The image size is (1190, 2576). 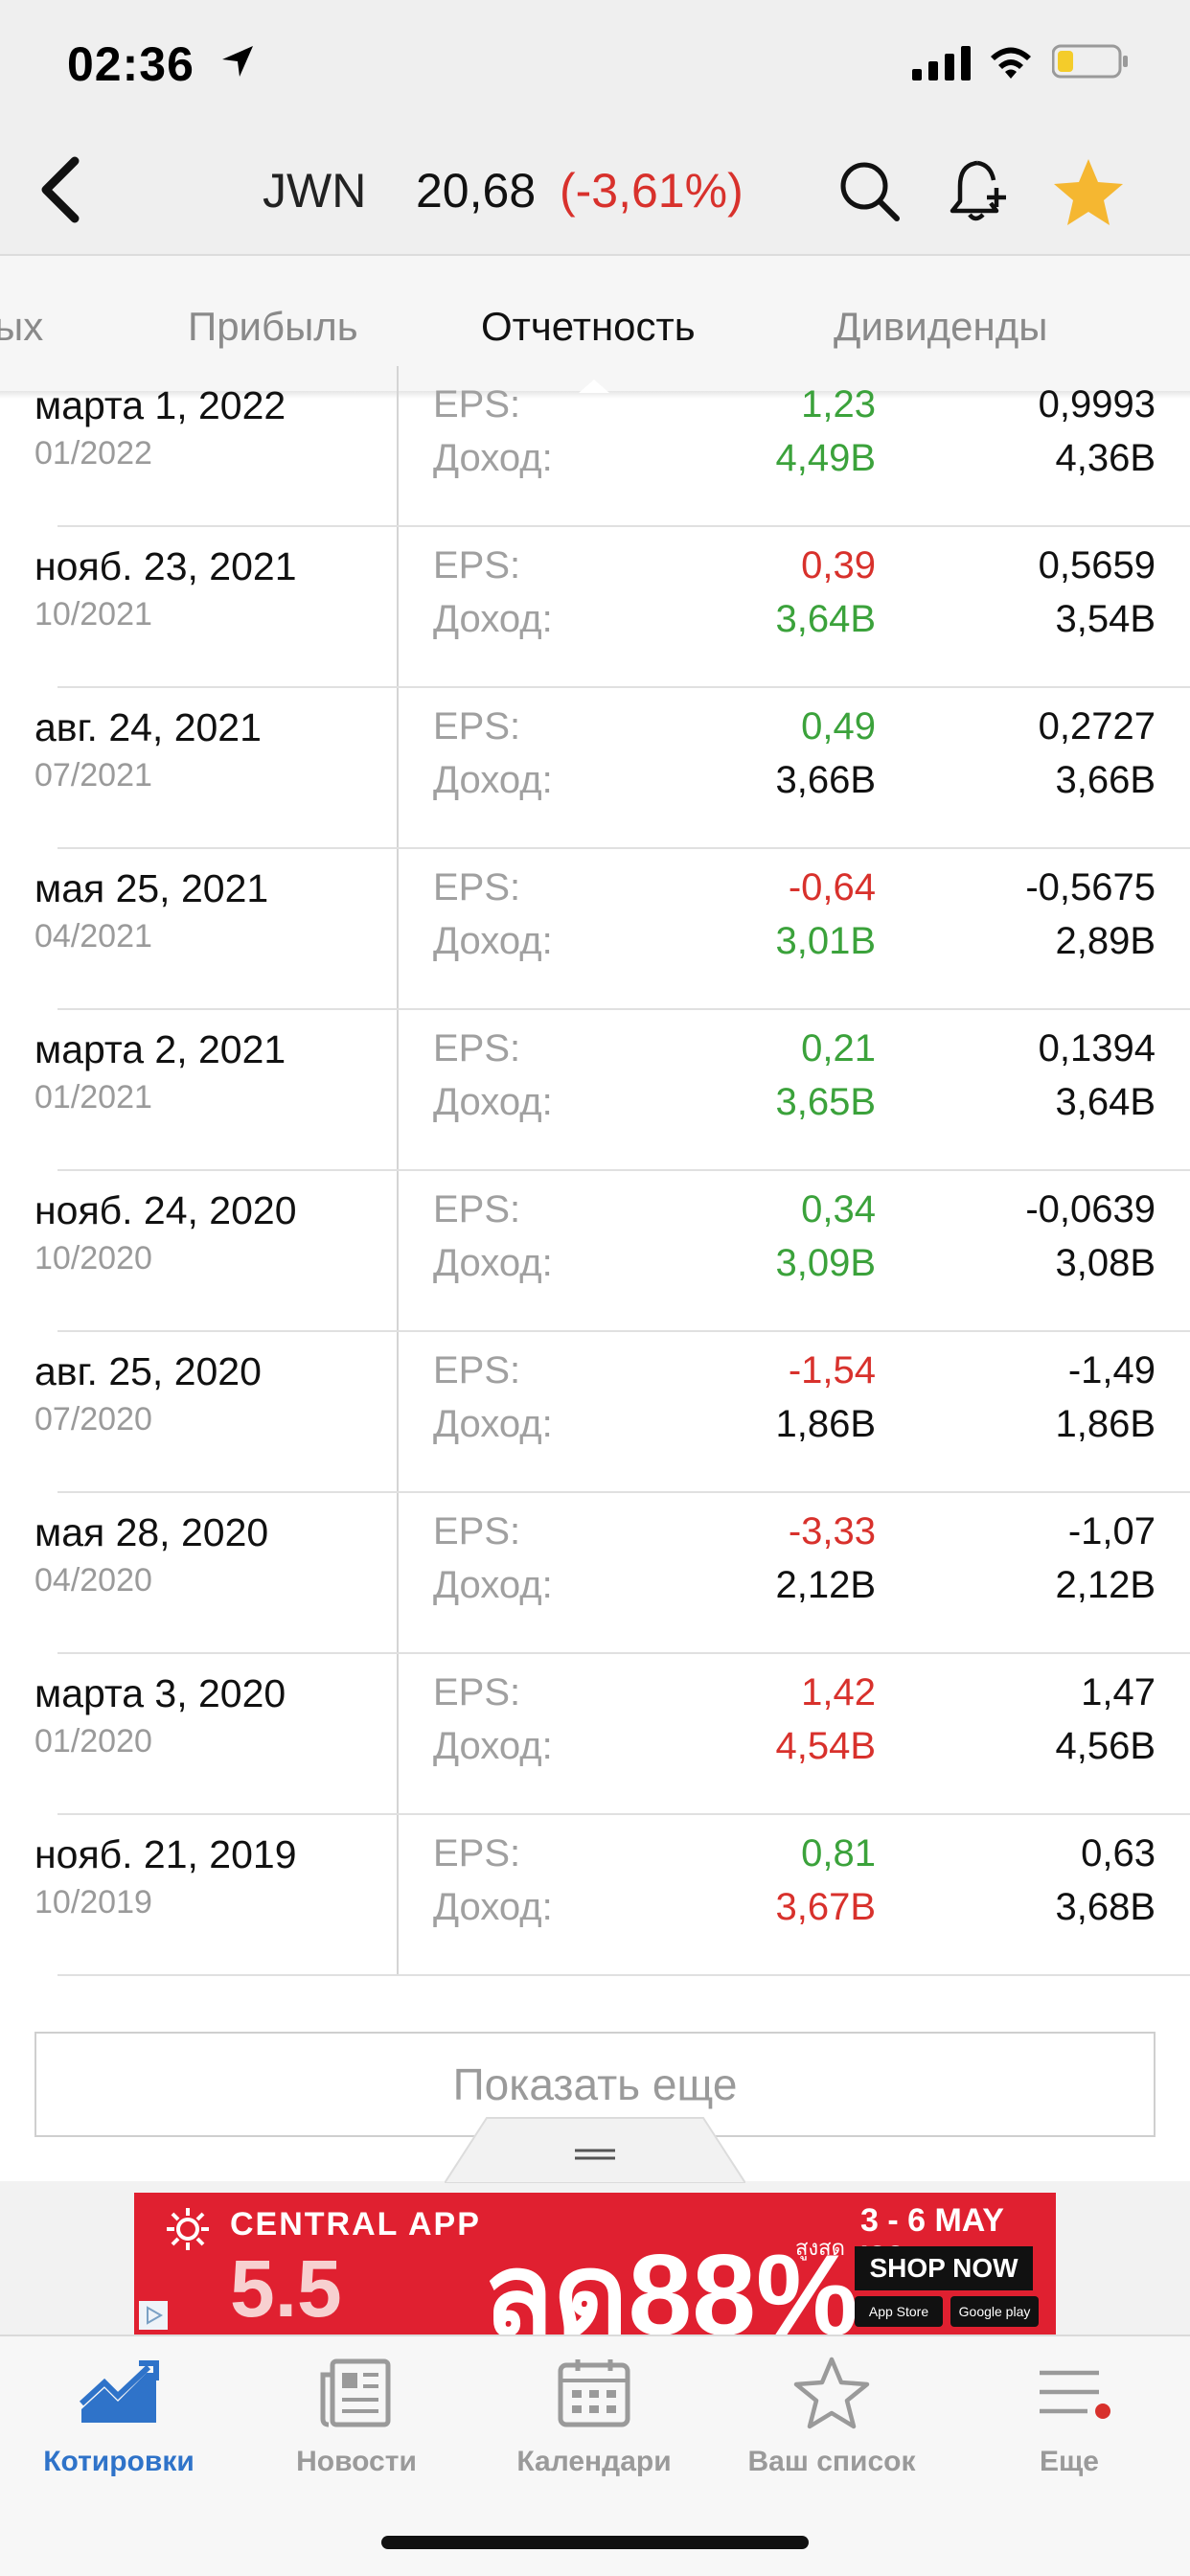 What do you see at coordinates (820, 2248) in the screenshot?
I see `ad-up-to: สูงสุด` at bounding box center [820, 2248].